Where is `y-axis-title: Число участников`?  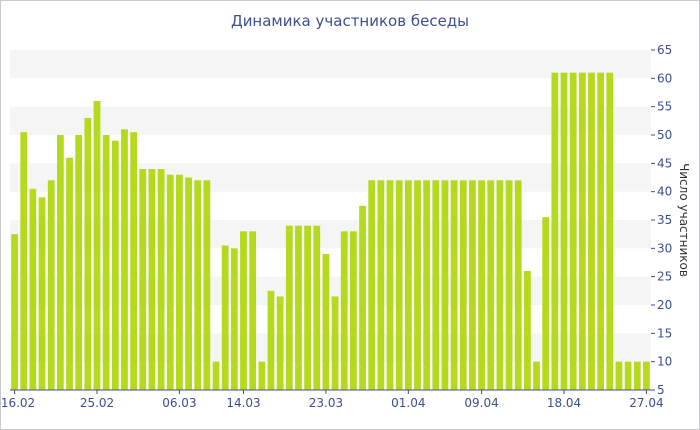 y-axis-title: Число участников is located at coordinates (684, 220).